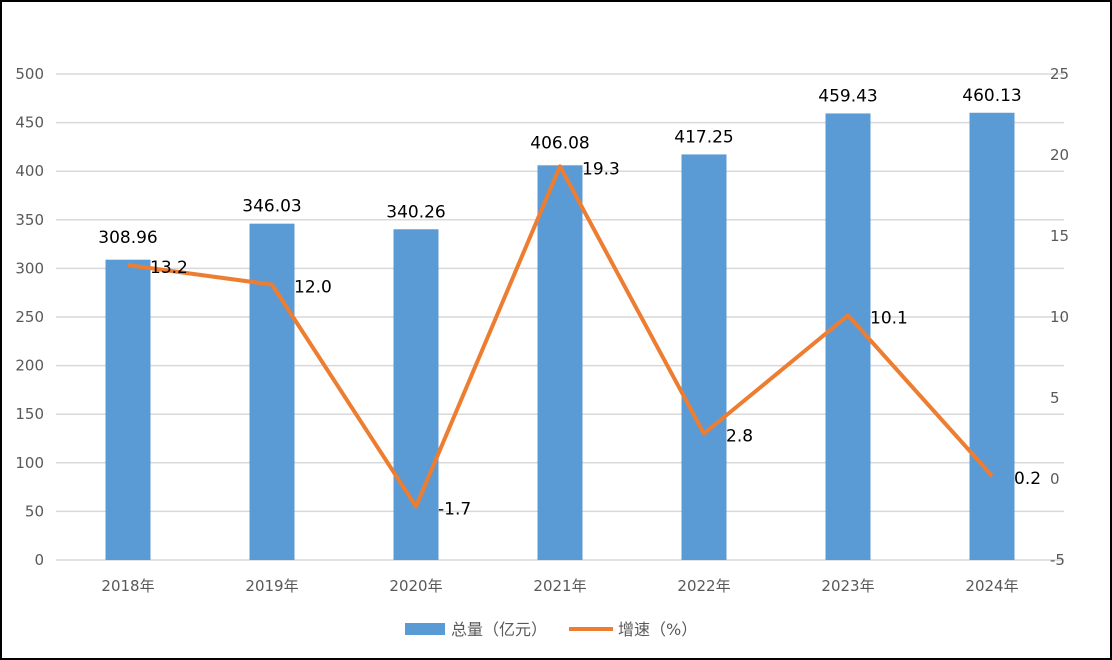  I want to click on x-tick-label: 2019年, so click(271, 586).